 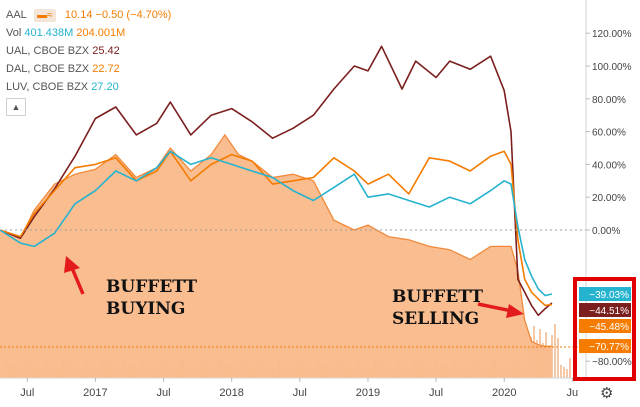 What do you see at coordinates (16, 15) in the screenshot?
I see `legend-symbol: AAL` at bounding box center [16, 15].